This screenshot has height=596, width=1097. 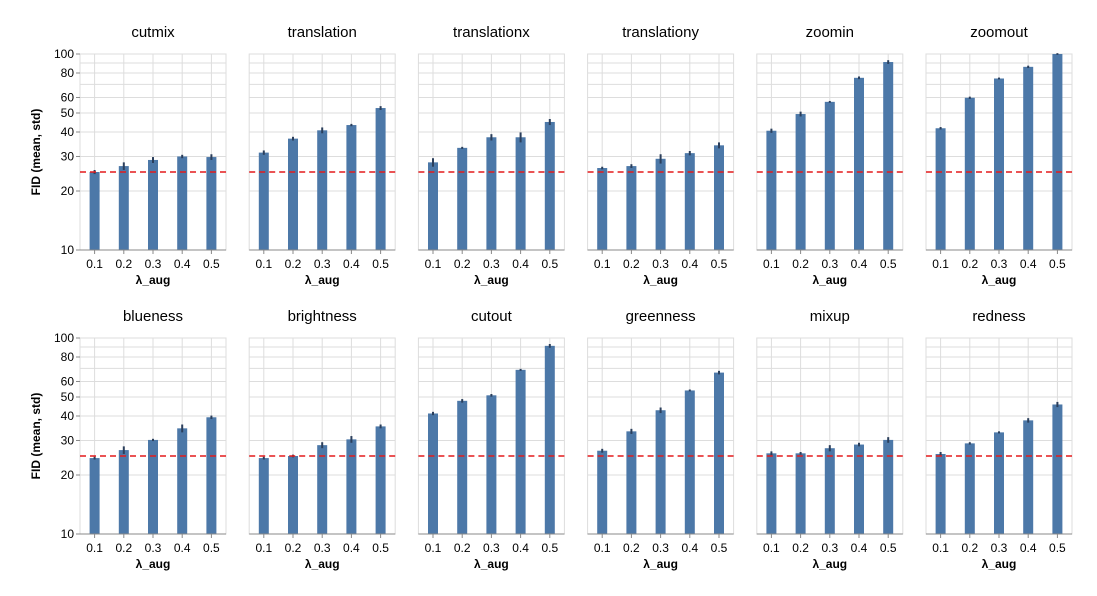 I want to click on panel-title: cutmix, so click(x=153, y=32).